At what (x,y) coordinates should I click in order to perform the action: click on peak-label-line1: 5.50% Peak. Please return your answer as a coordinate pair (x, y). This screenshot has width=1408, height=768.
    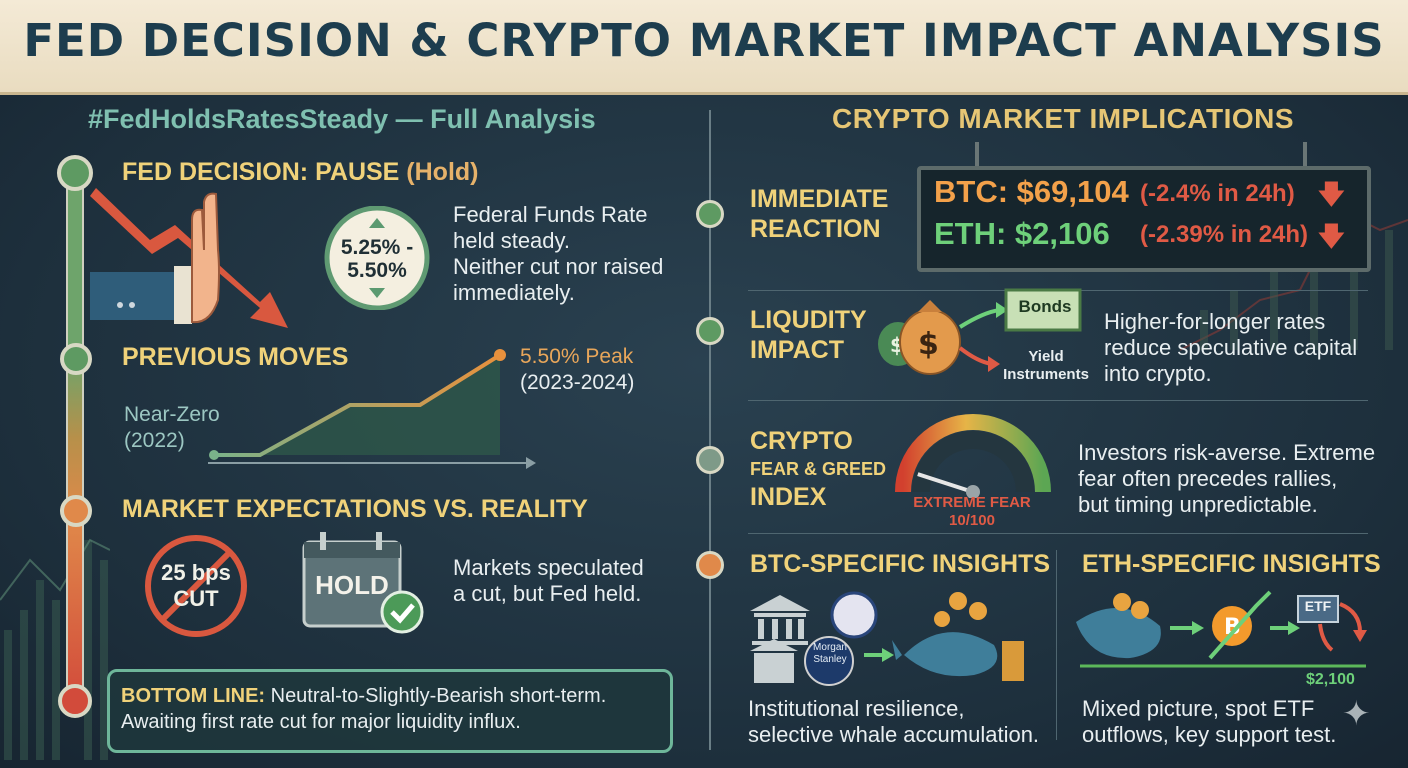
    Looking at the image, I should click on (577, 356).